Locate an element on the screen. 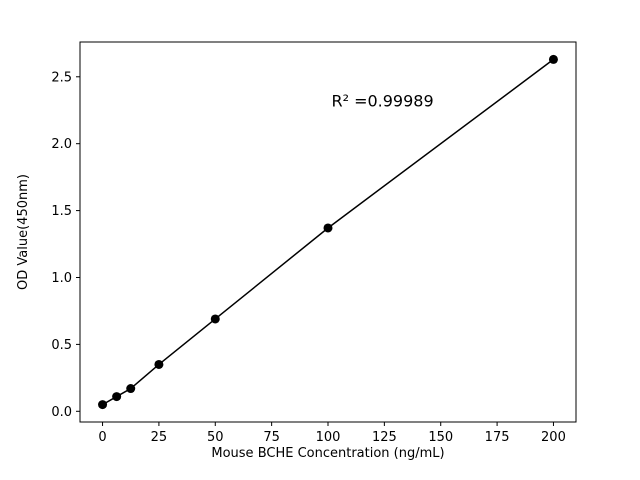 The width and height of the screenshot is (640, 480). x-tick-label: 50 is located at coordinates (215, 437).